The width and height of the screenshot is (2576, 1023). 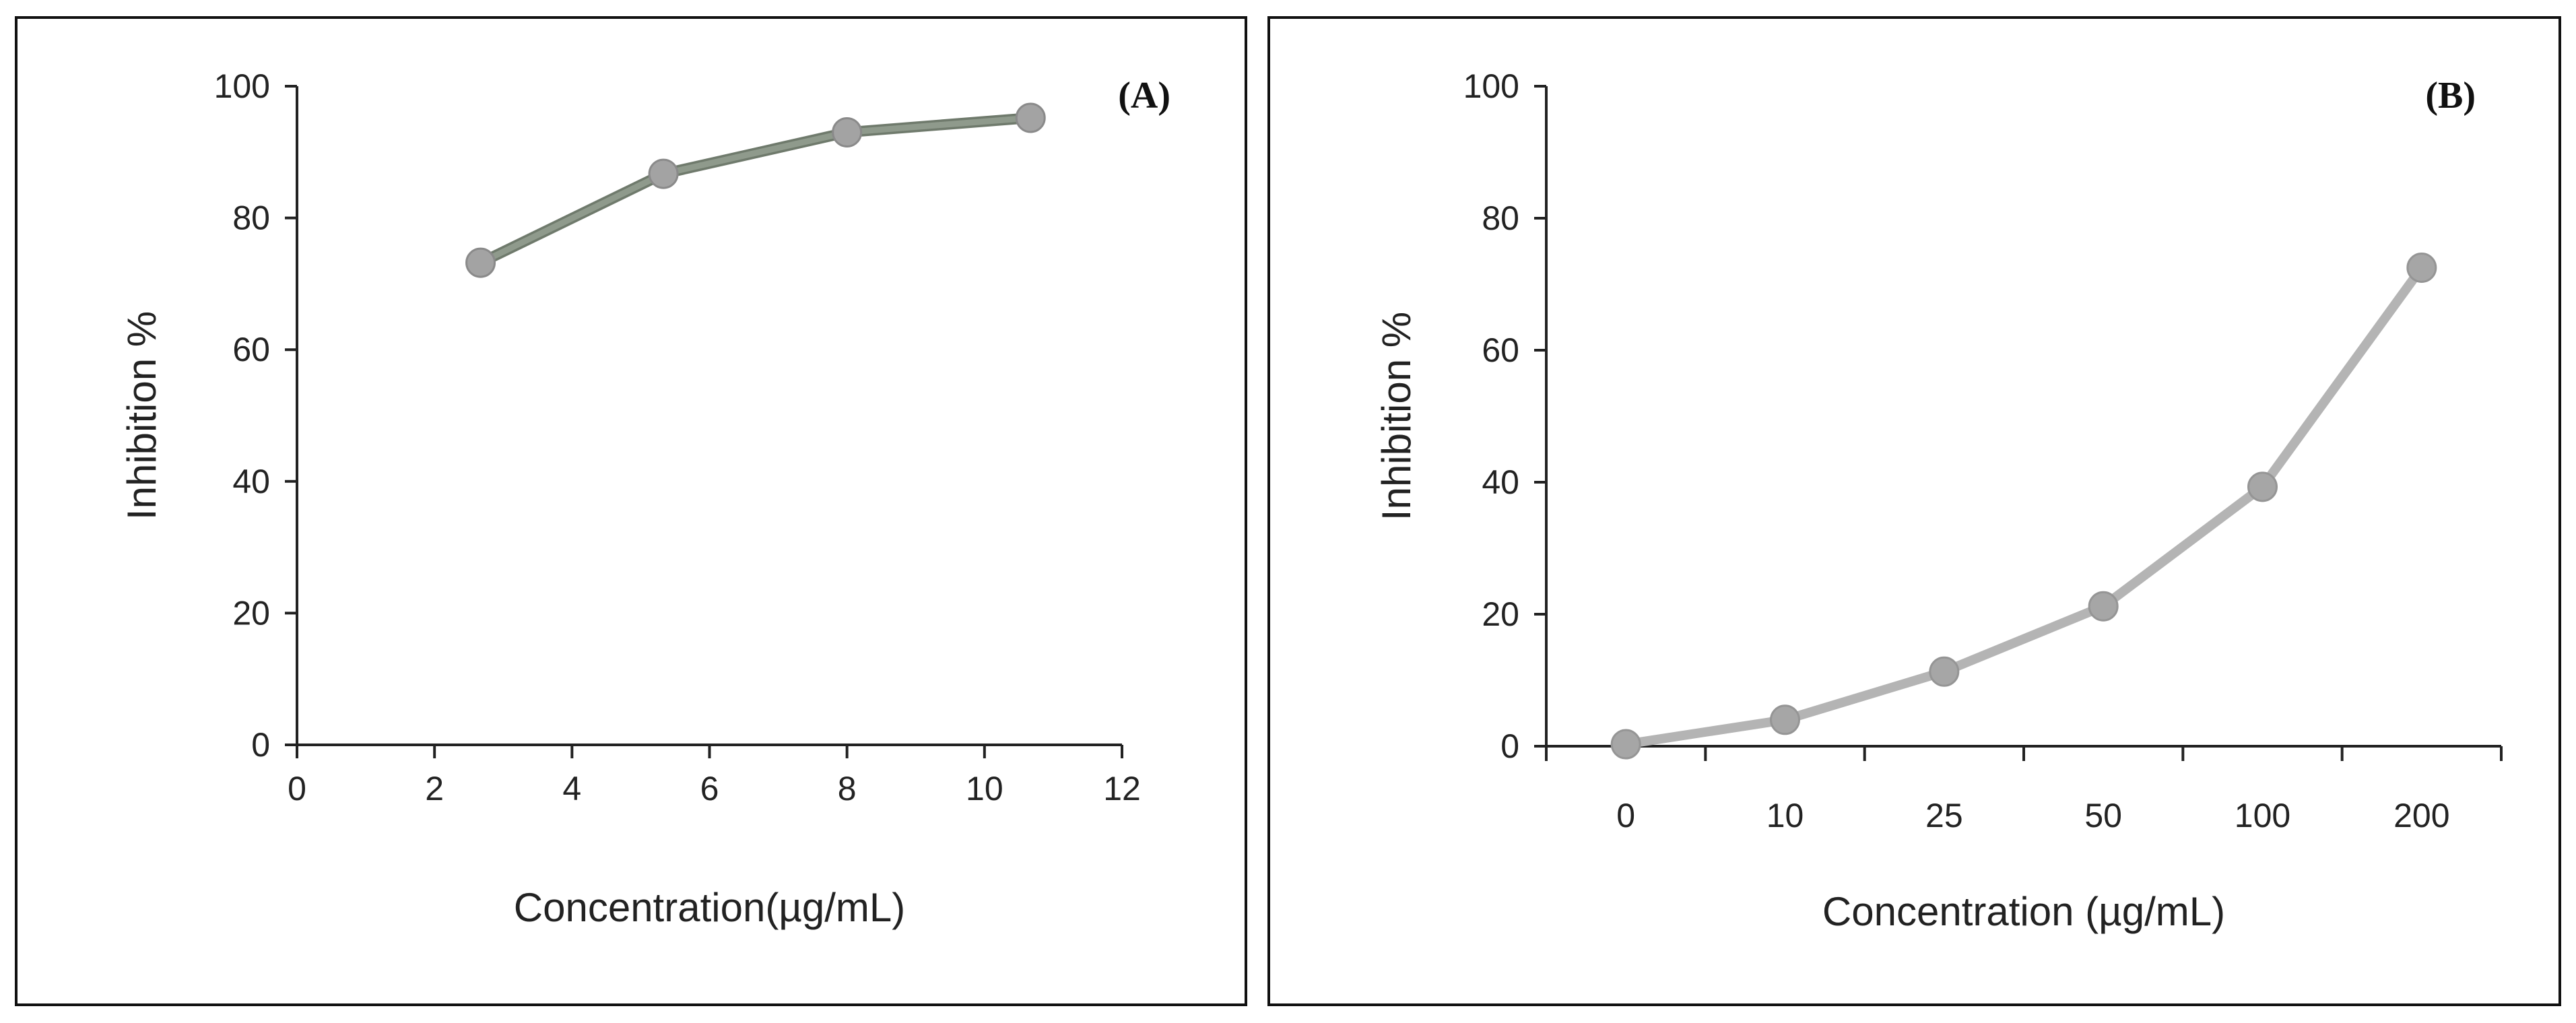 I want to click on x-tick-label: 6, so click(x=709, y=788).